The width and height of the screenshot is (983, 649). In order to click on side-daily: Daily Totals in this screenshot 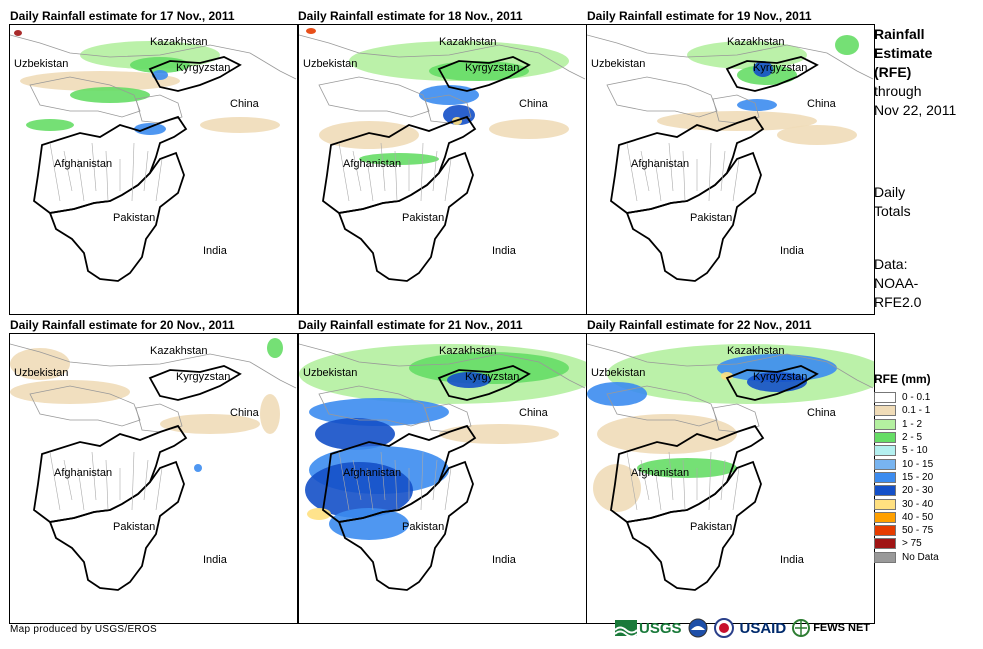, I will do `click(892, 202)`.